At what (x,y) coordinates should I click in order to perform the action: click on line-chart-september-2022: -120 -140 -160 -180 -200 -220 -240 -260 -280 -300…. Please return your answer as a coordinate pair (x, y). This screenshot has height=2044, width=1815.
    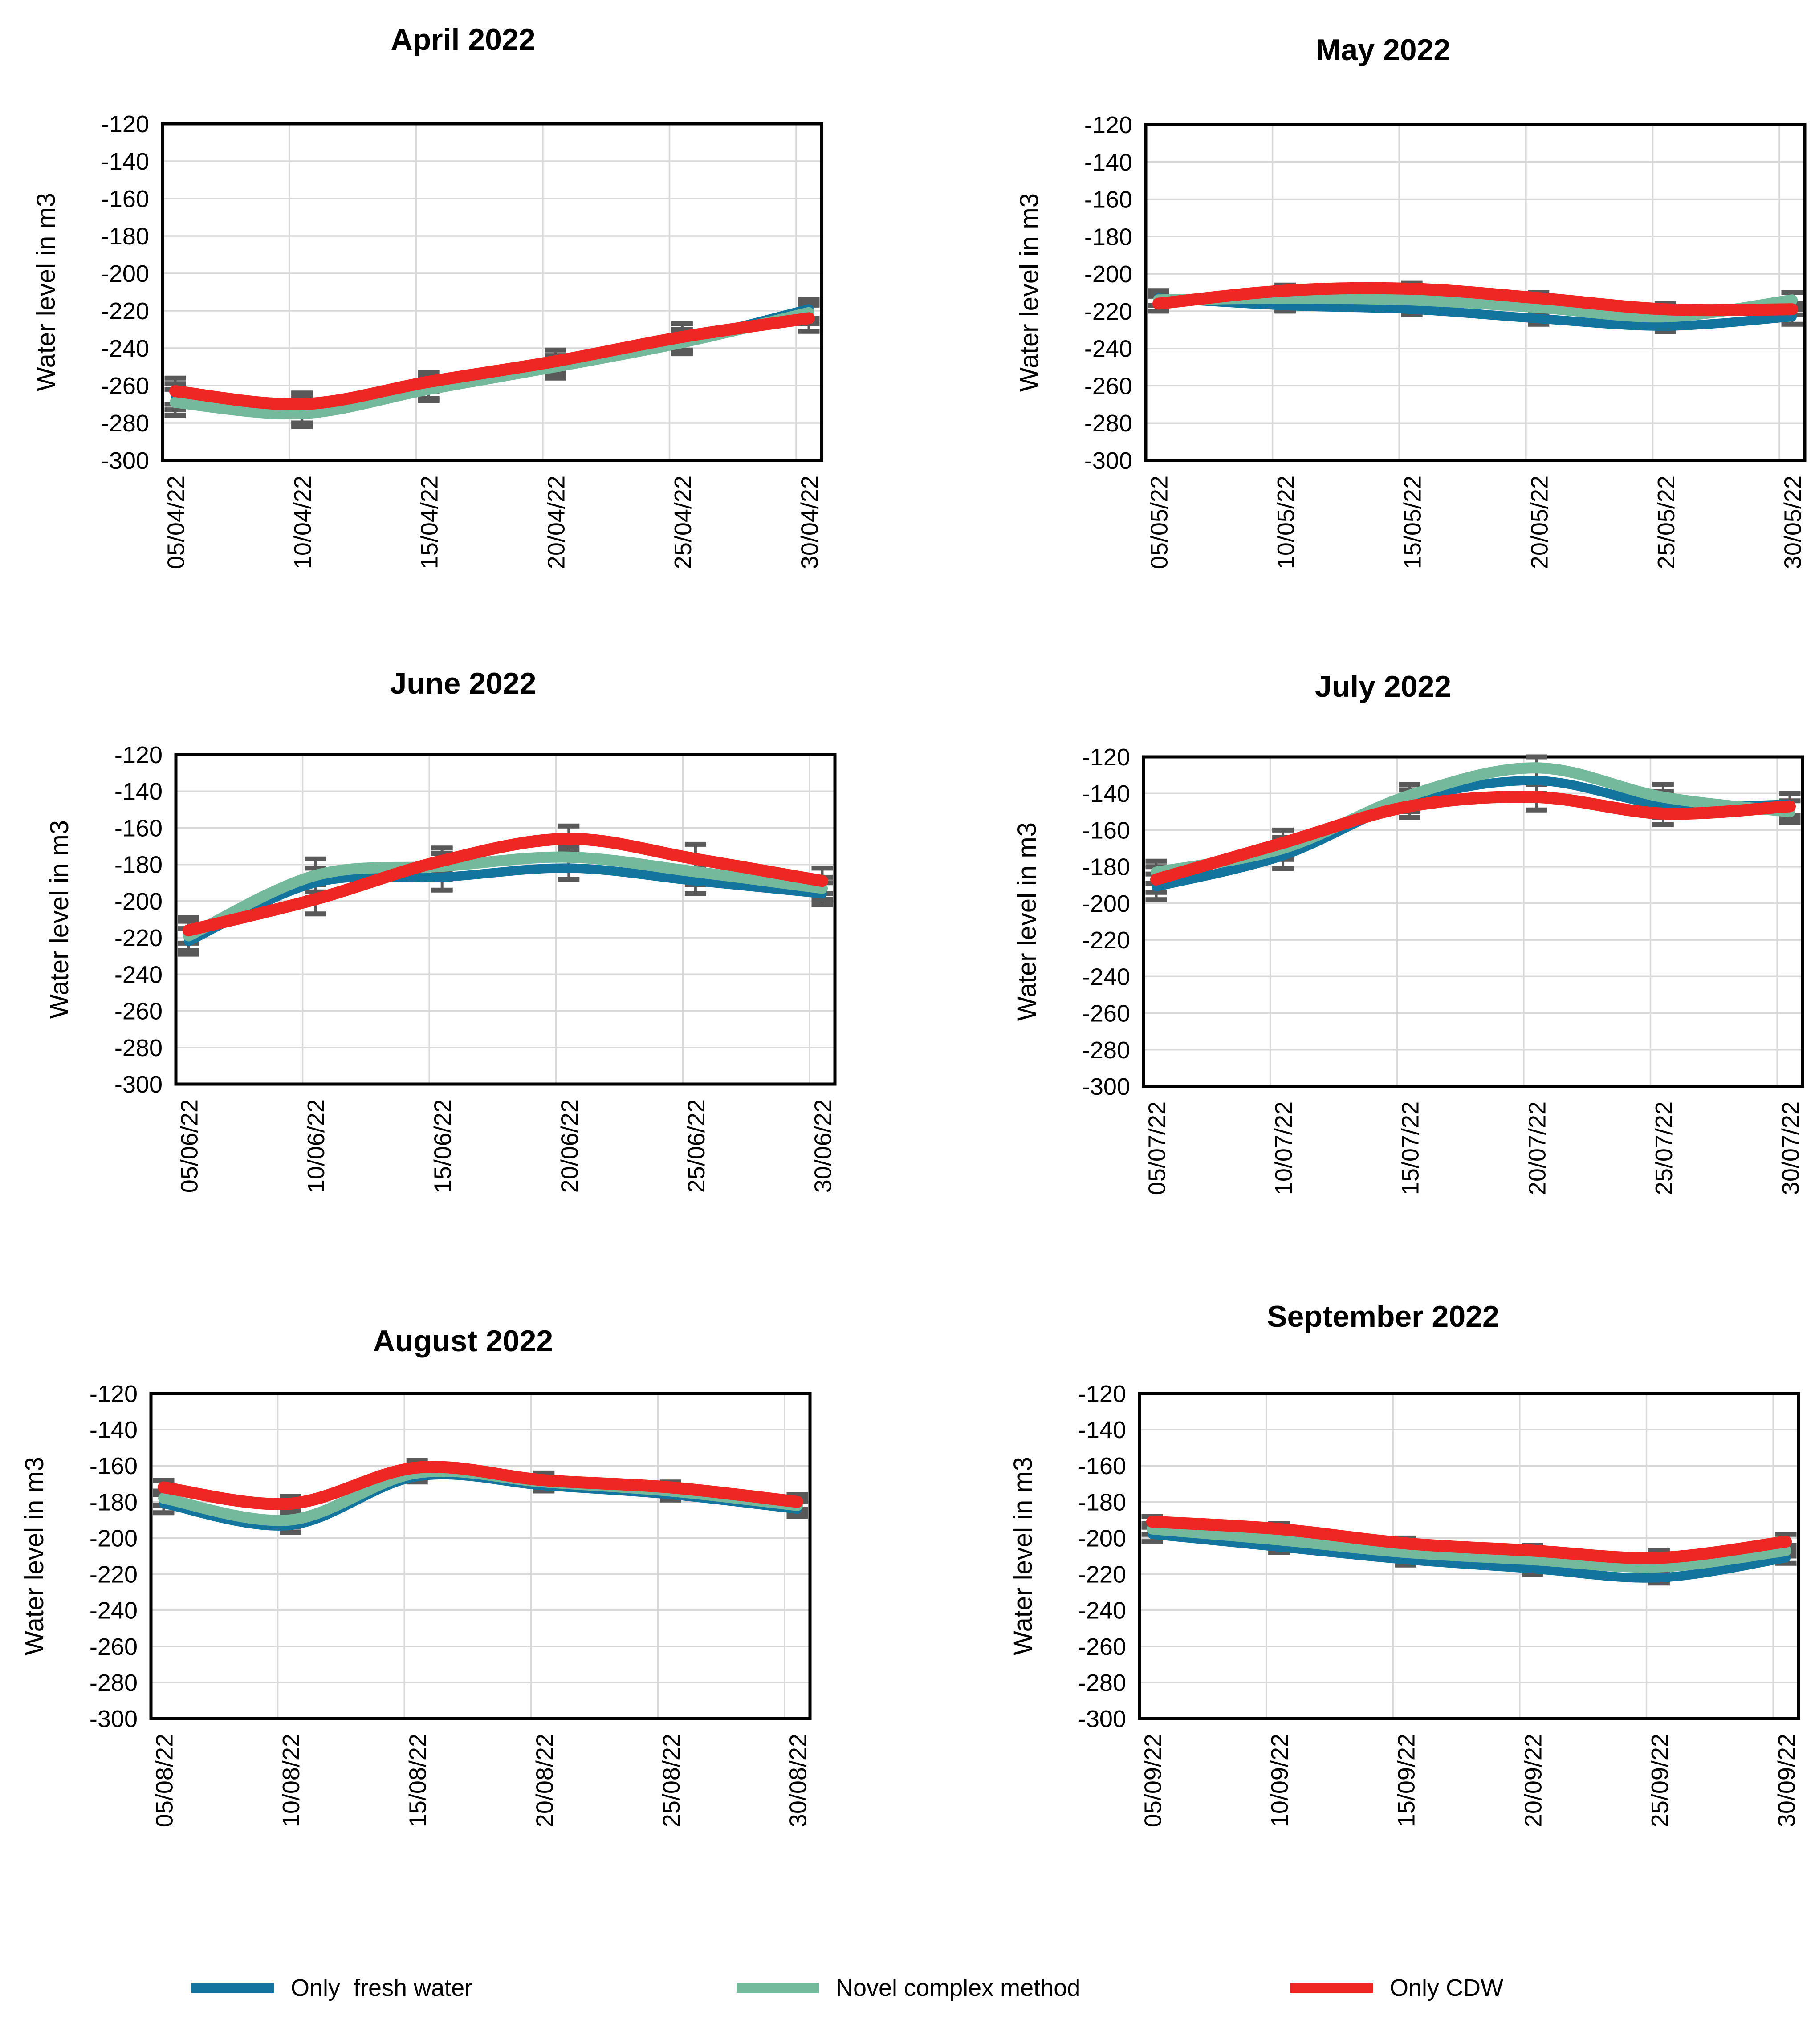
    Looking at the image, I should click on (1404, 1564).